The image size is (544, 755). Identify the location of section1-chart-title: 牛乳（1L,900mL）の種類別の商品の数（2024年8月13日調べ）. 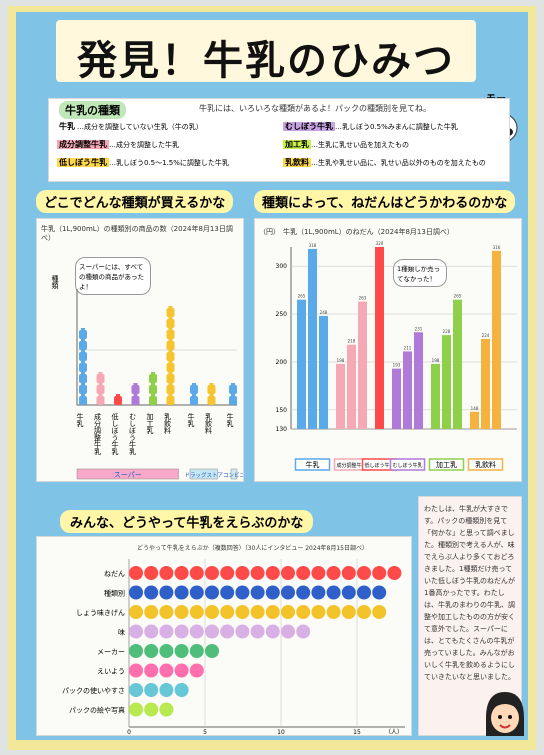
(137, 233).